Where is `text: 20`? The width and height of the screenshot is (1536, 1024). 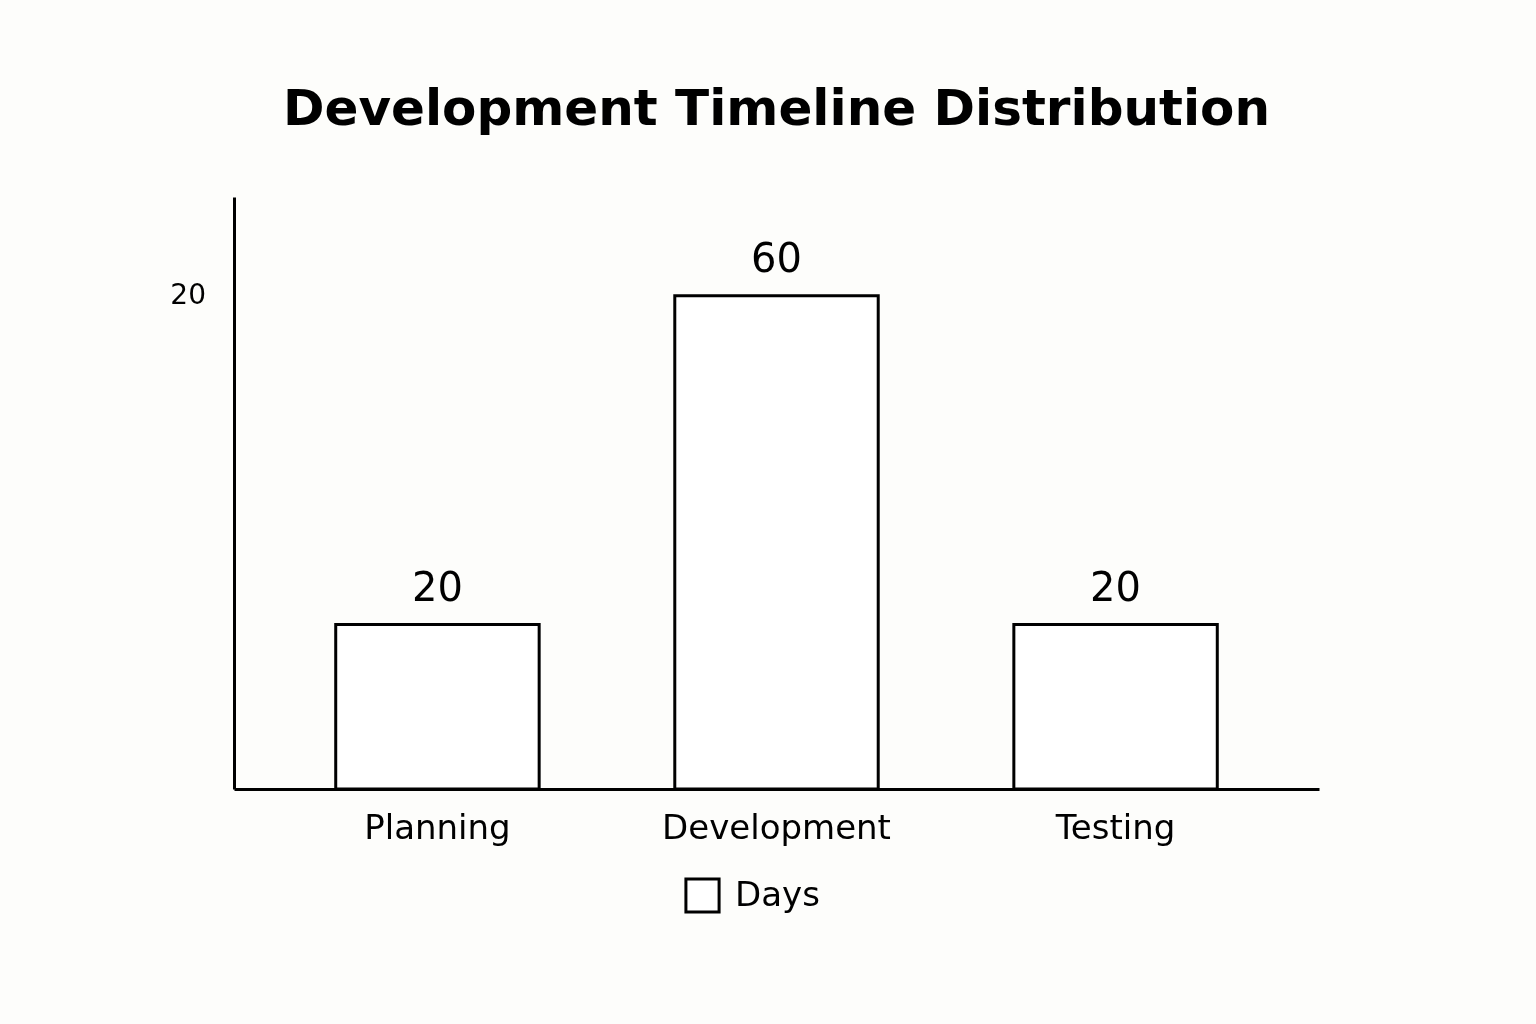 text: 20 is located at coordinates (188, 294).